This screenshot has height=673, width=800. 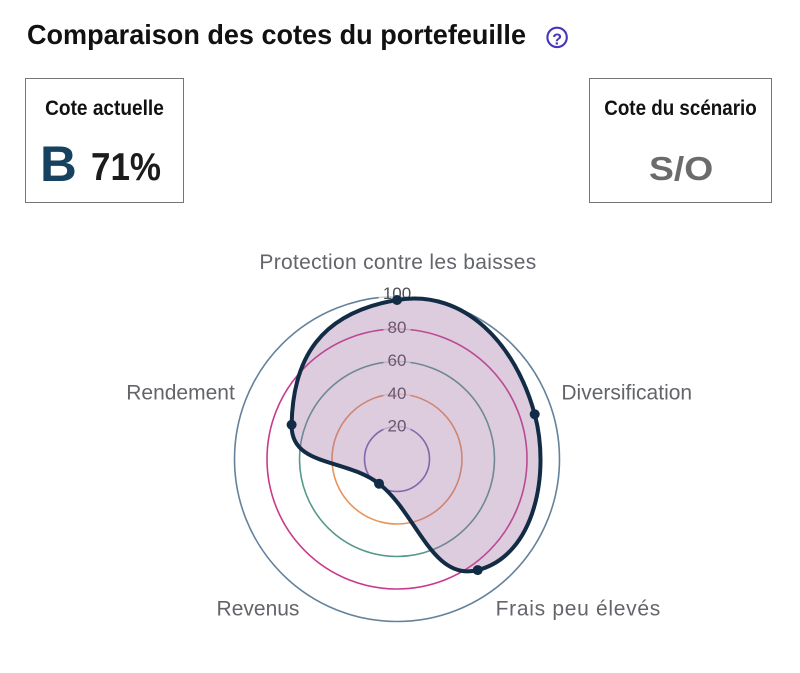 What do you see at coordinates (397, 360) in the screenshot?
I see `svg-text: 60` at bounding box center [397, 360].